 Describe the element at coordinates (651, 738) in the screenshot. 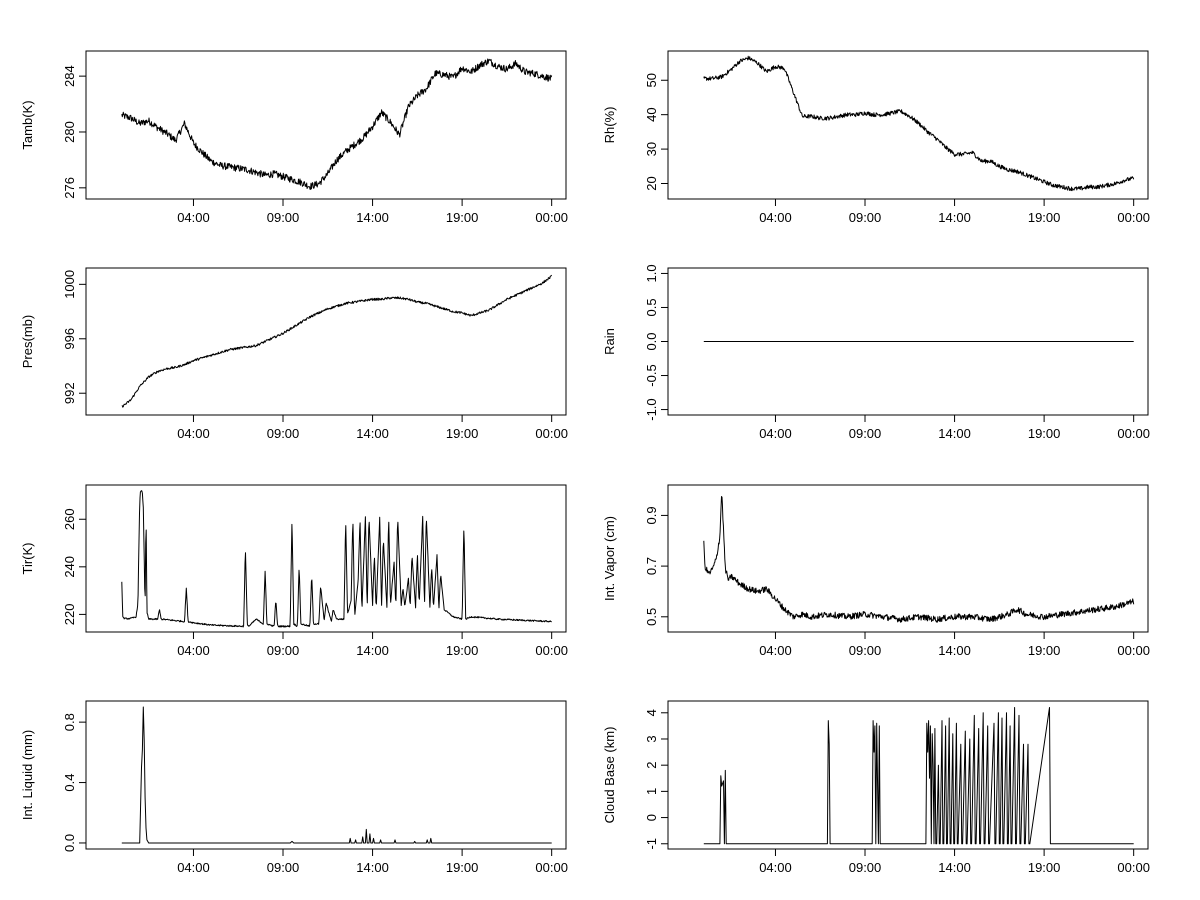

I see `y-tick-label: 3` at that location.